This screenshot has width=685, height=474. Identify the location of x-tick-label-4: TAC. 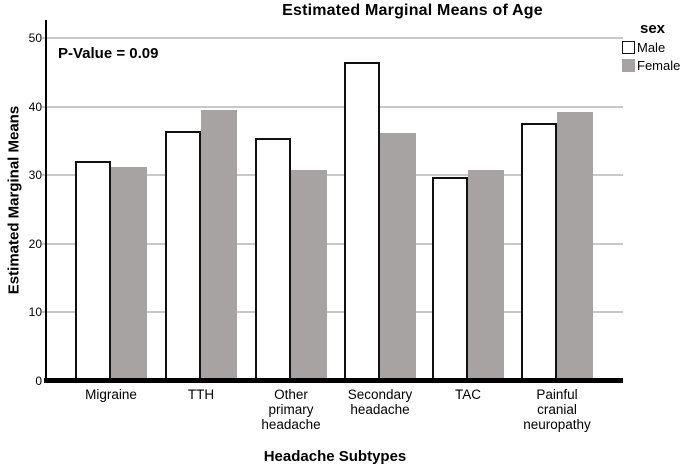
(468, 394).